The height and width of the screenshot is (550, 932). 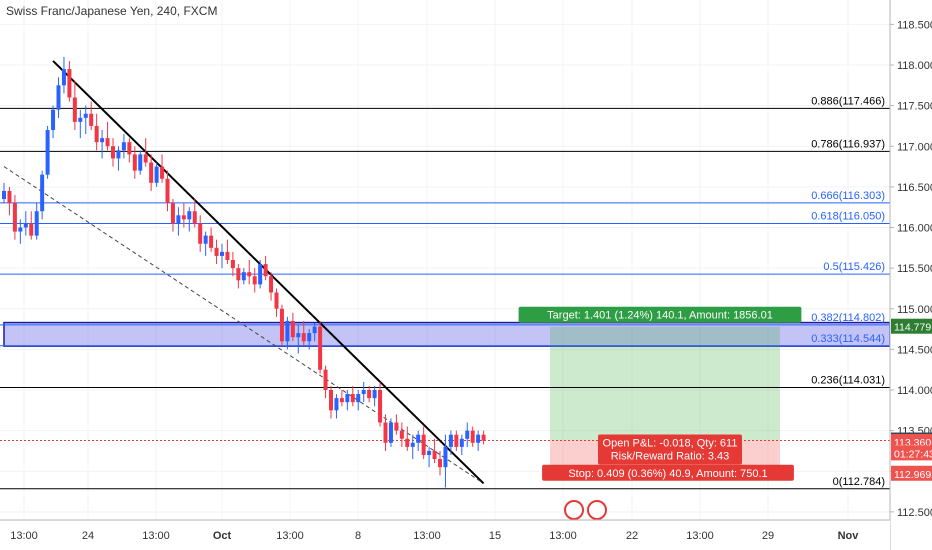 I want to click on price-tick-label: 114.000, so click(x=914, y=391).